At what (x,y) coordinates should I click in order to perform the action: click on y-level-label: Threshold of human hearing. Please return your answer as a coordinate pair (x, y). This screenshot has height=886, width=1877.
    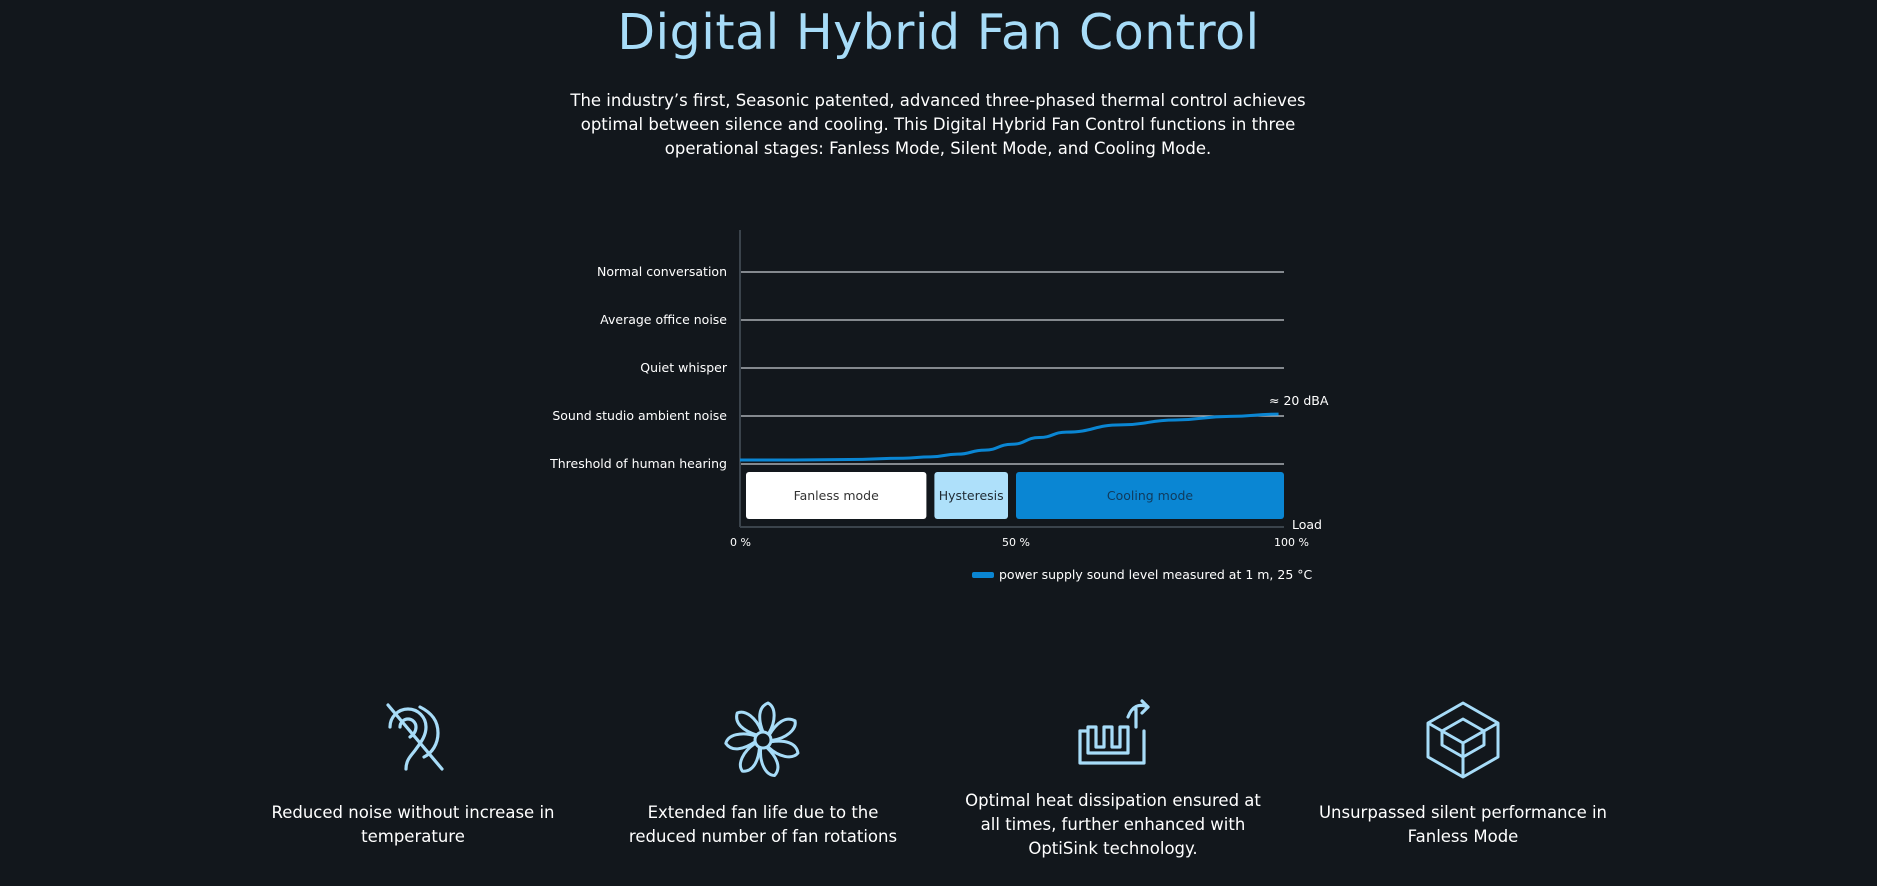
    Looking at the image, I should click on (638, 463).